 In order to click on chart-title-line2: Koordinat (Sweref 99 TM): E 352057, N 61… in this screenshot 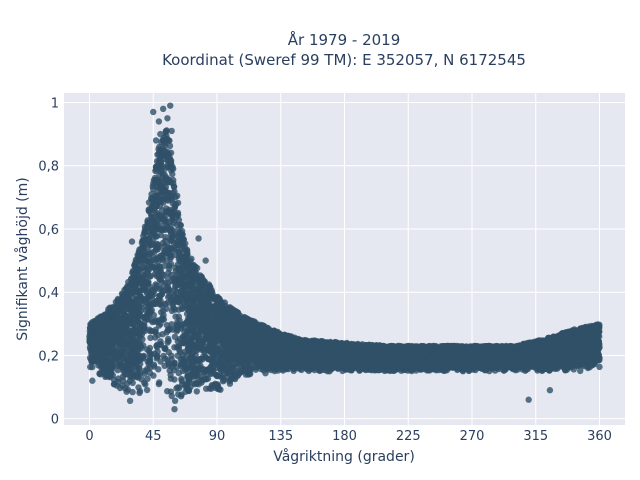, I will do `click(344, 60)`.